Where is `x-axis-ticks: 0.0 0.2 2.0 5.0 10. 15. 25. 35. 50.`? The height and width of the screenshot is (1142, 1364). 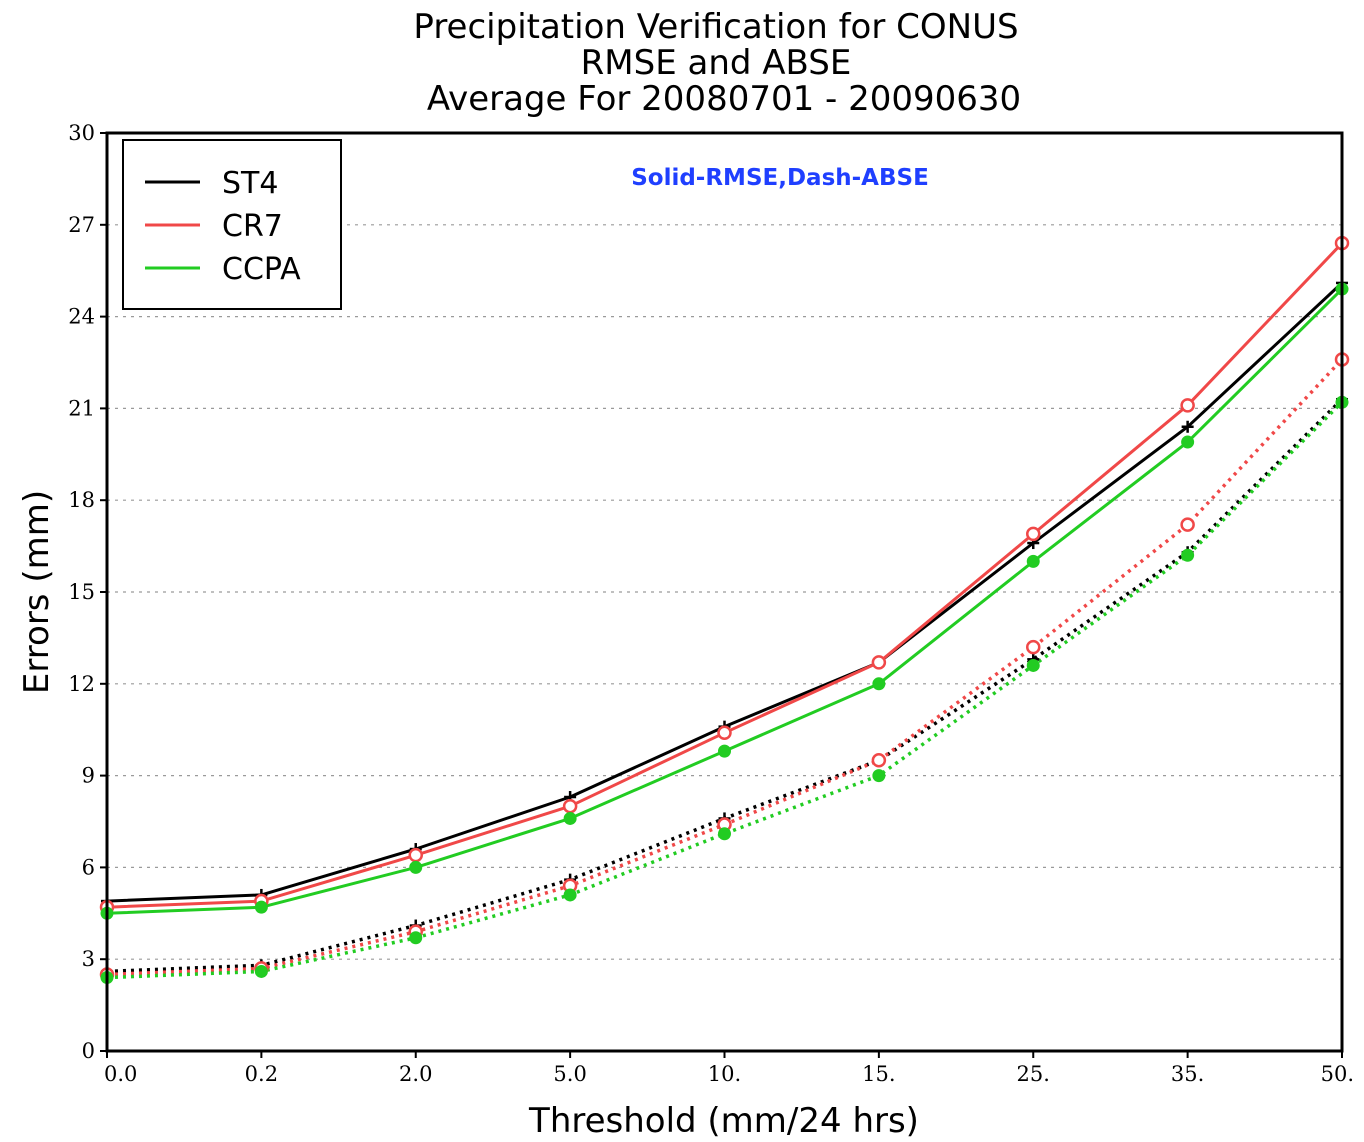
x-axis-ticks: 0.0 0.2 2.0 5.0 10. 15. 25. 35. 50. is located at coordinates (729, 1068).